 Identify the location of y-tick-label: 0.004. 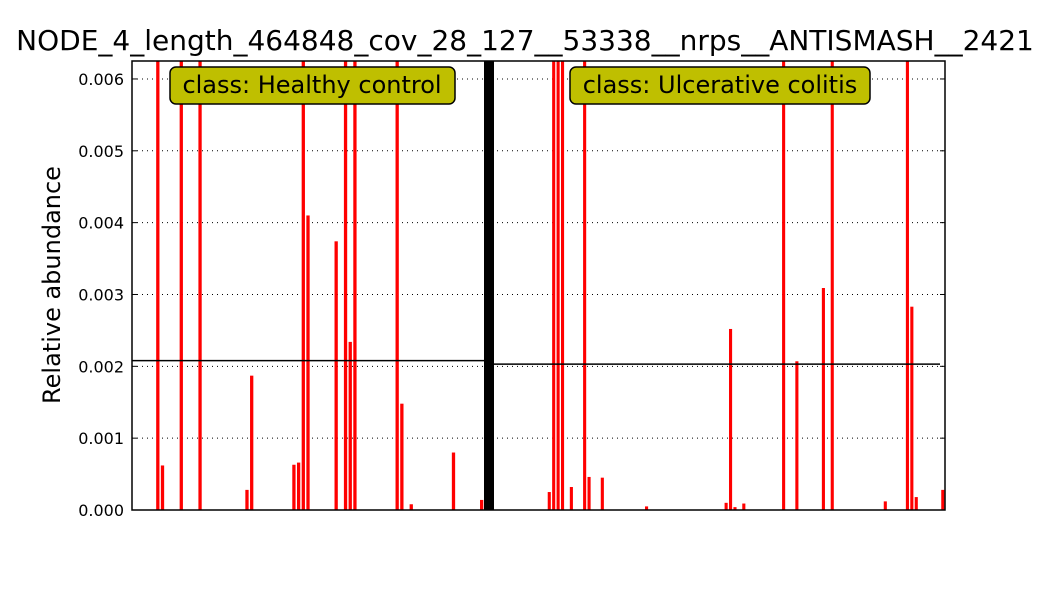
(101, 223).